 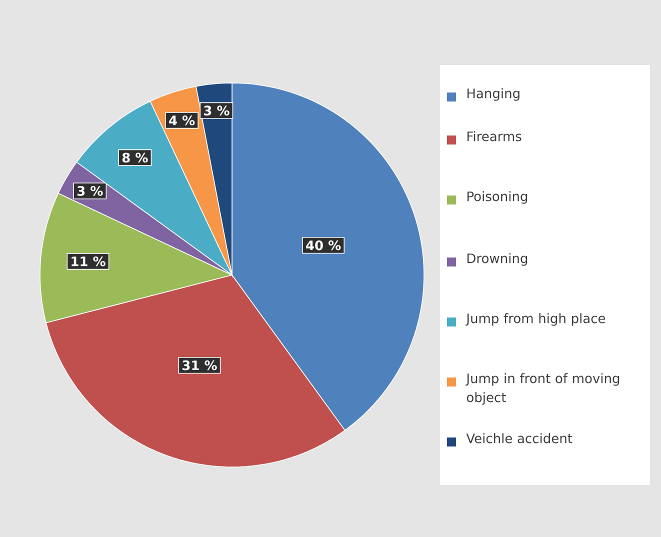 I want to click on data-label: 8 %, so click(x=135, y=157).